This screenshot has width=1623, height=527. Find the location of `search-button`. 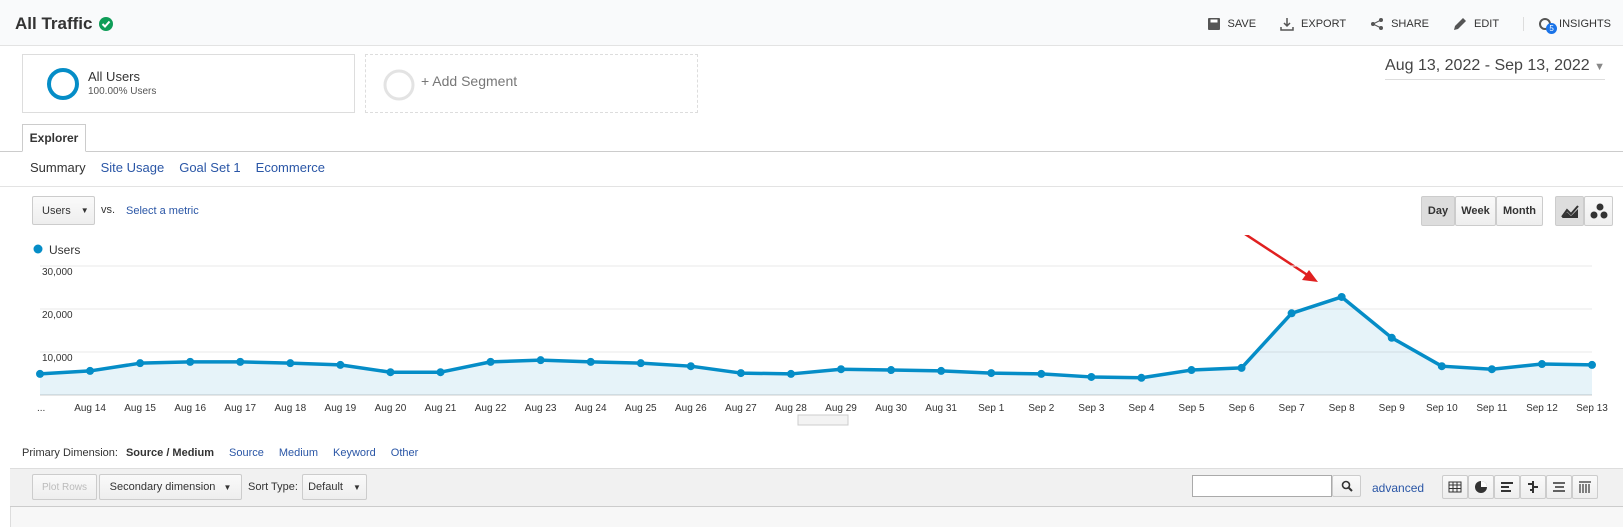

search-button is located at coordinates (1346, 486).